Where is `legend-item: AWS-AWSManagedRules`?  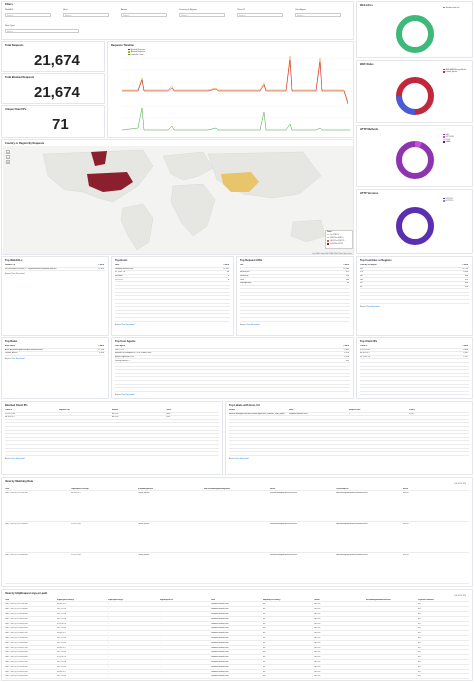 legend-item: AWS-AWSManagedRules is located at coordinates (454, 70).